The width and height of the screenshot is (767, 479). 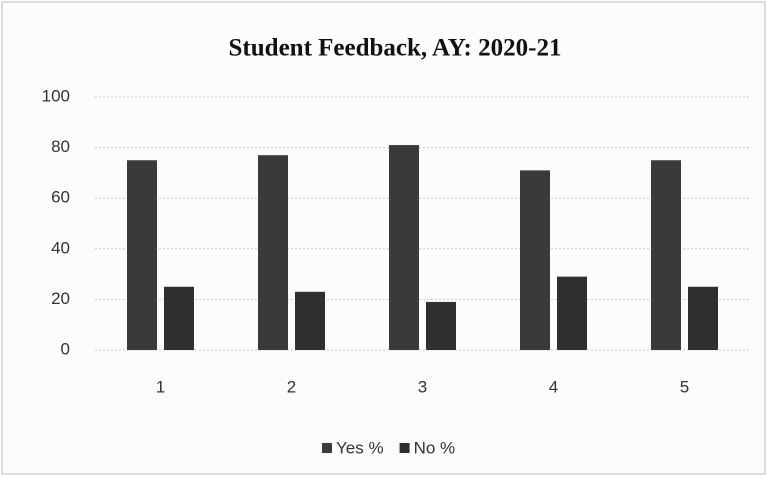 I want to click on y-tick-label: 0, so click(x=65, y=348).